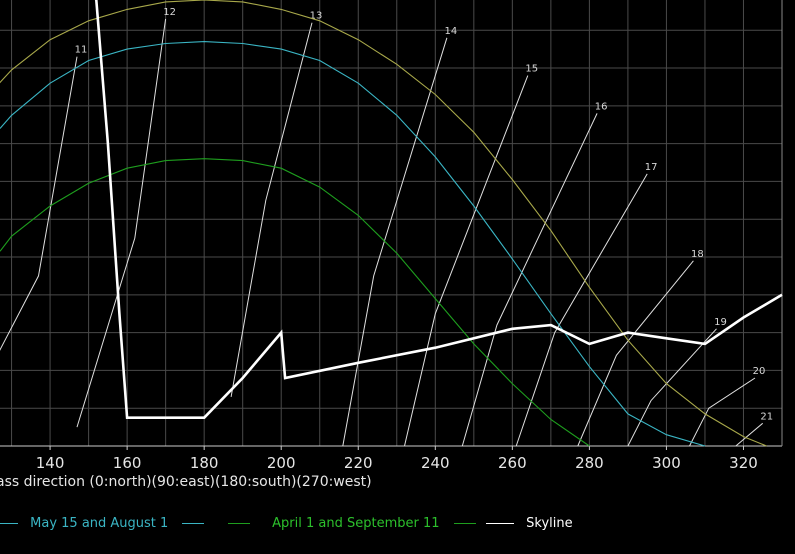 The image size is (795, 554). What do you see at coordinates (666, 463) in the screenshot?
I see `x-tick-label: 300` at bounding box center [666, 463].